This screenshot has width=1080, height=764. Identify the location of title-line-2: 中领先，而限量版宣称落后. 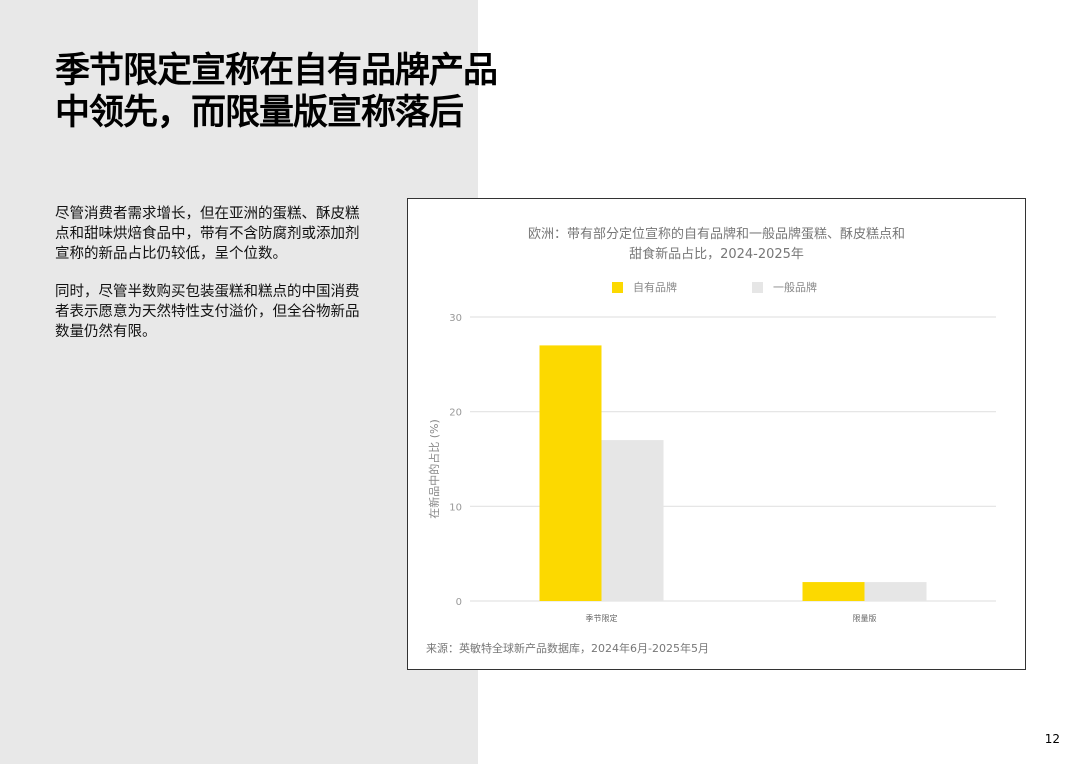
(259, 113).